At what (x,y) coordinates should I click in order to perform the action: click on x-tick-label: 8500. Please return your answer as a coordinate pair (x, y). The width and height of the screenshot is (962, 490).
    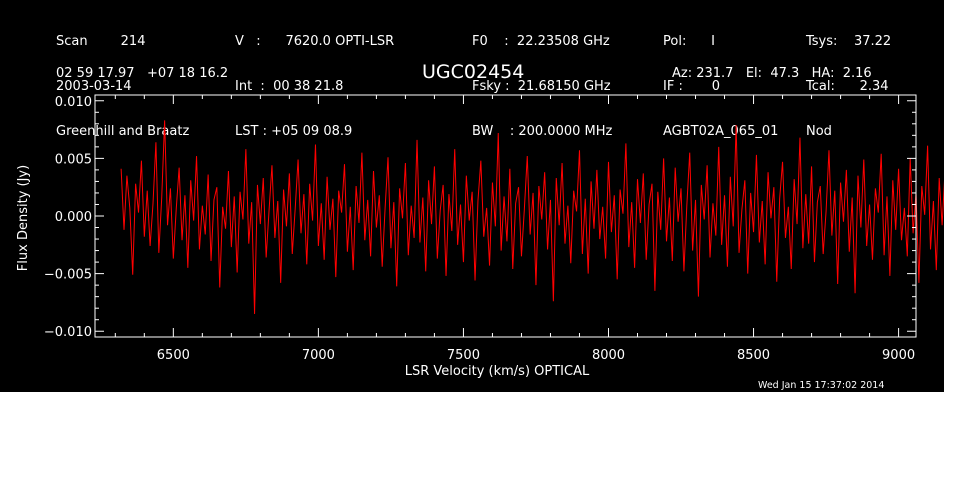
    Looking at the image, I should click on (753, 355).